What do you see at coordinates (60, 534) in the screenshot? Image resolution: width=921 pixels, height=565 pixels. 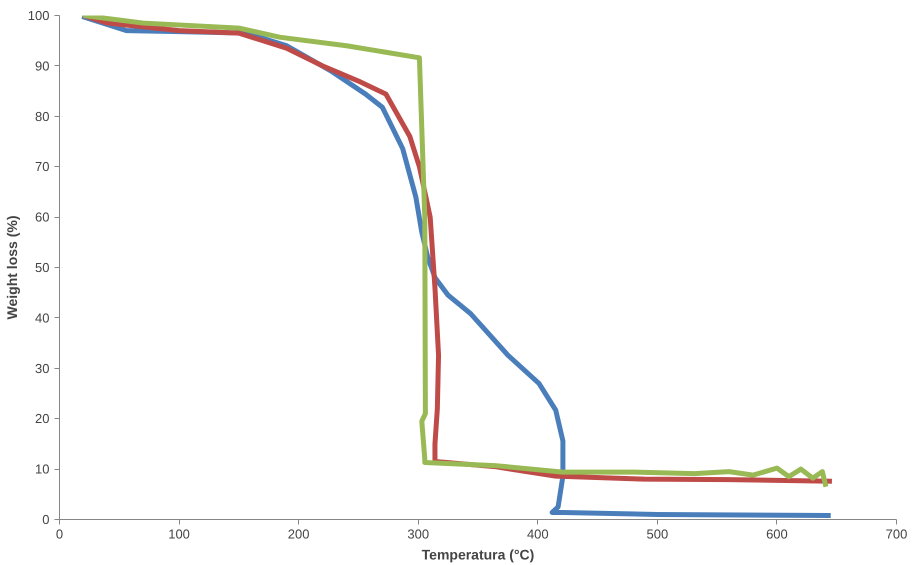 I see `x-tick-label: 0` at bounding box center [60, 534].